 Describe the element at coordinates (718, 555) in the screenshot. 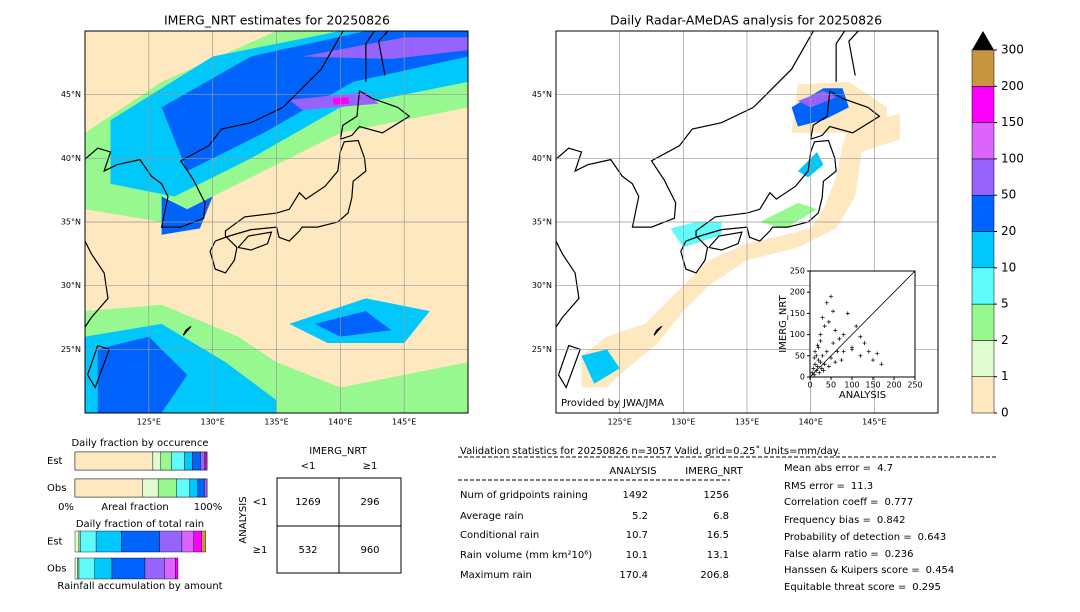

I see `stat-value: 13.1` at that location.